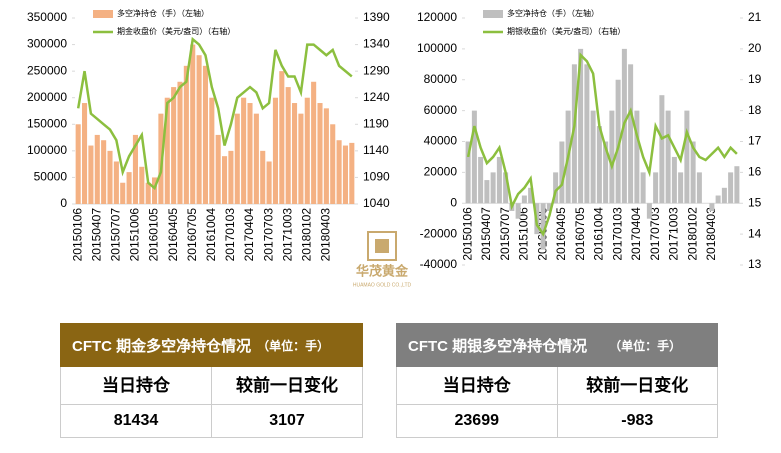 This screenshot has width=781, height=453. I want to click on y2-tick-label: 16, so click(755, 172).